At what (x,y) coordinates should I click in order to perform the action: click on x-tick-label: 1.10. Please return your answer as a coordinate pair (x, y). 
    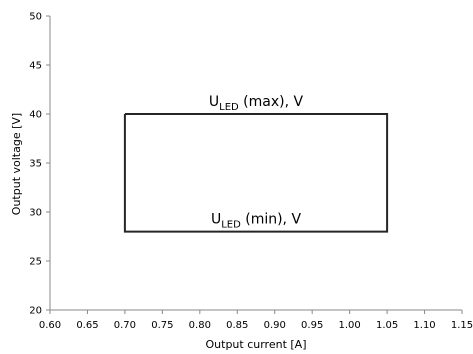
    Looking at the image, I should click on (424, 325).